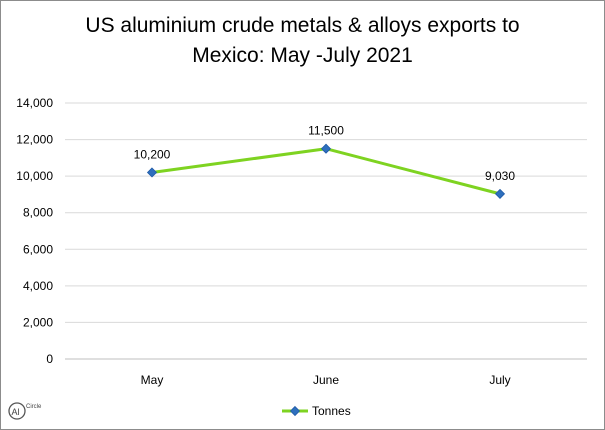  Describe the element at coordinates (38, 286) in the screenshot. I see `y-tick-label: 4,000` at that location.